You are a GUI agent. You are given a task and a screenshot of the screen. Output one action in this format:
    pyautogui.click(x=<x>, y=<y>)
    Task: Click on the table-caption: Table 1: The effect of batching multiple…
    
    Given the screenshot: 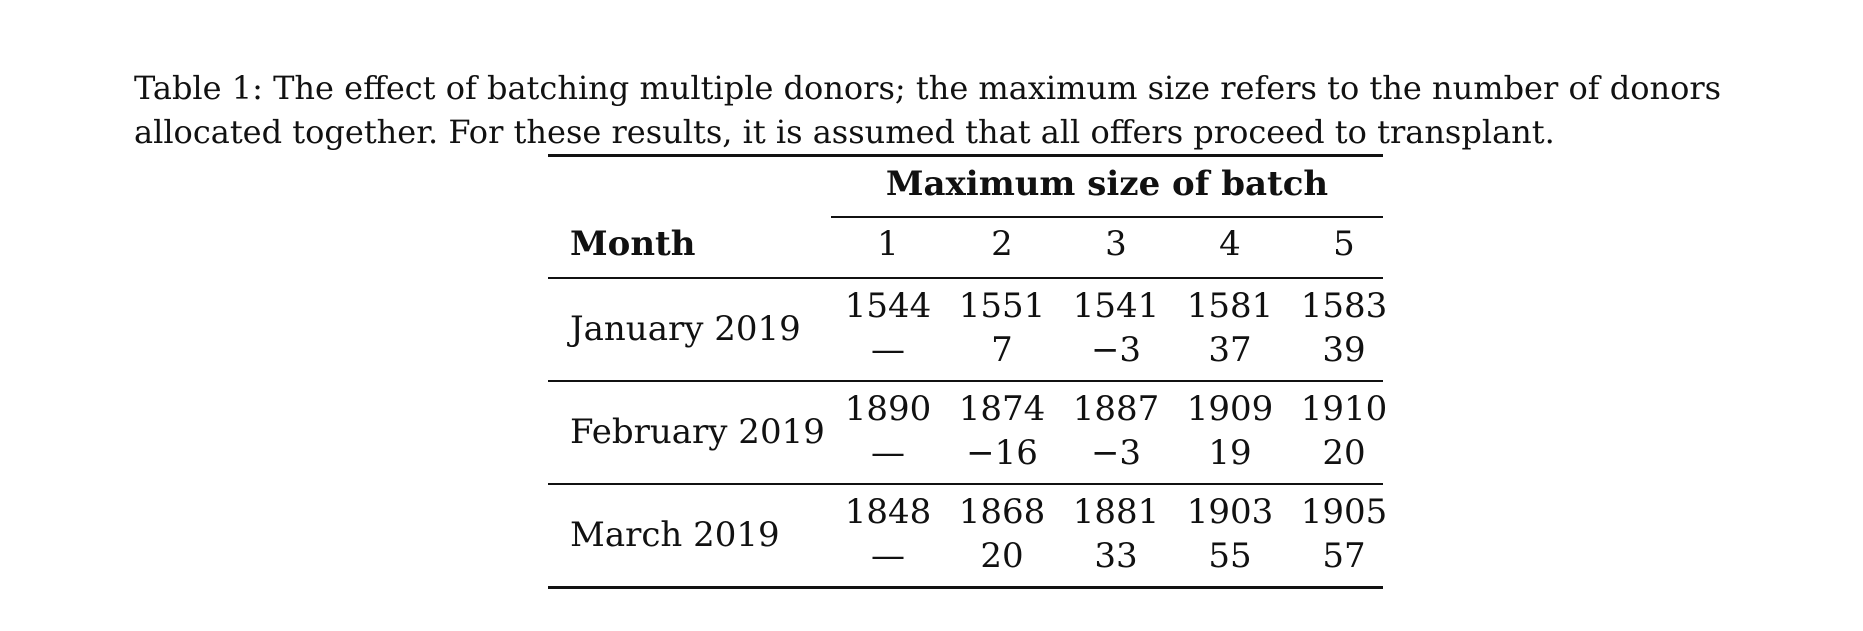 What is the action you would take?
    pyautogui.click(x=928, y=110)
    